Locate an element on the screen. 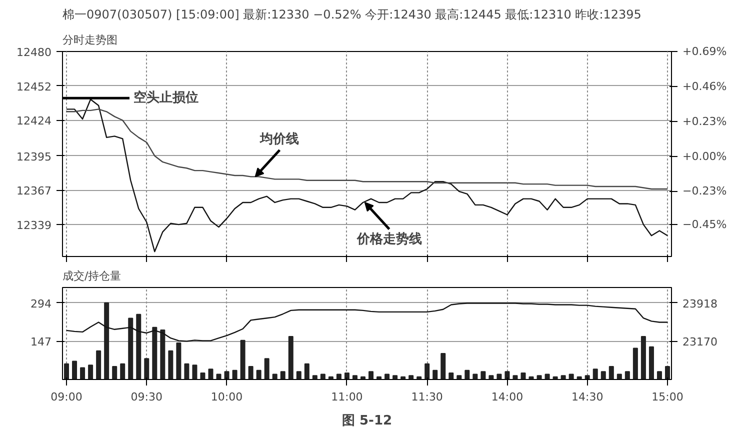  x-tick-label: 11:30 is located at coordinates (427, 397).